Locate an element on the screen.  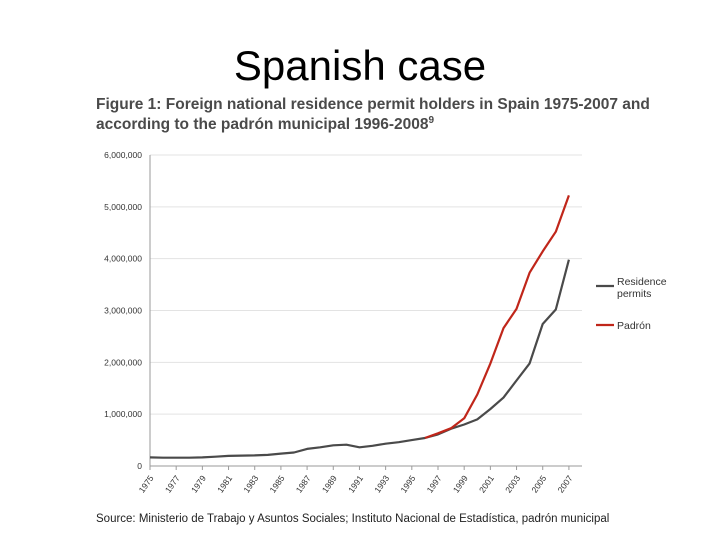
x-tick-label: 1993 is located at coordinates (381, 483).